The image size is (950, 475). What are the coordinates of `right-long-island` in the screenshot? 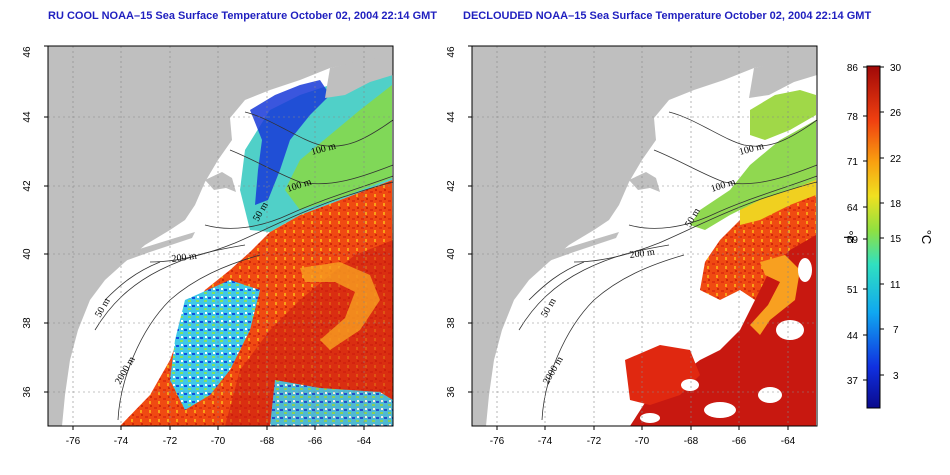 It's located at (581, 247).